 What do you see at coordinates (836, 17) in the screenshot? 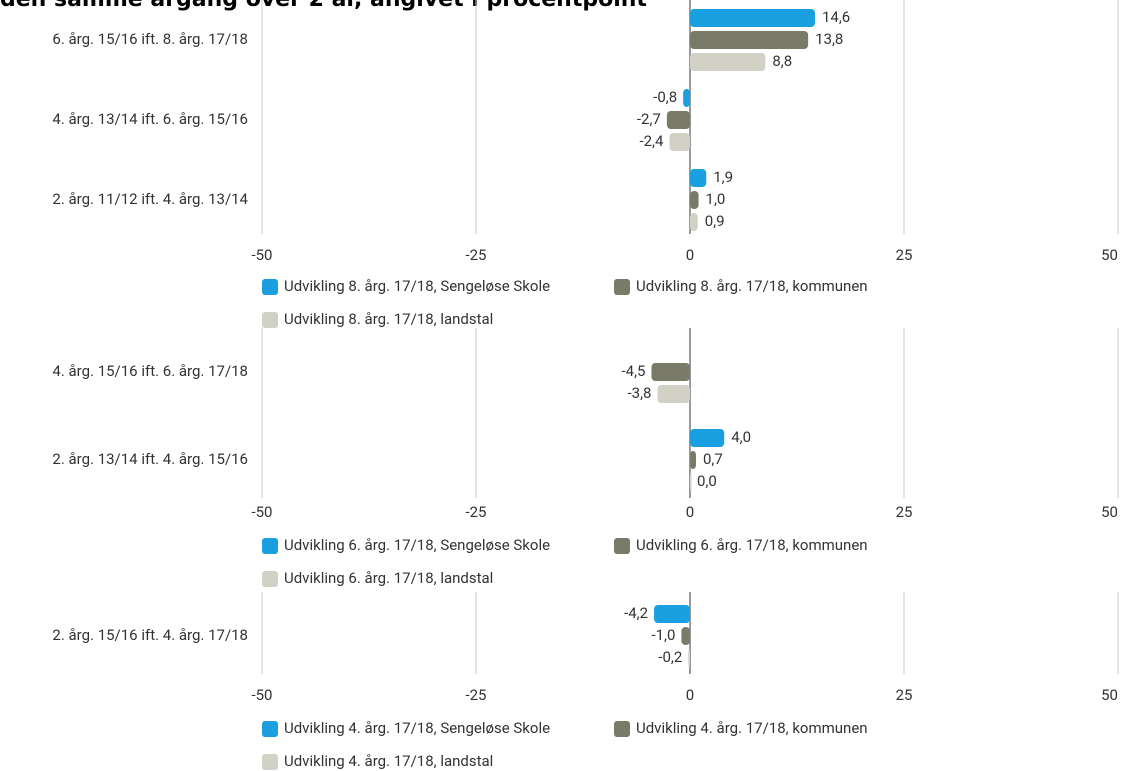
I see `data-label: 14,6` at bounding box center [836, 17].